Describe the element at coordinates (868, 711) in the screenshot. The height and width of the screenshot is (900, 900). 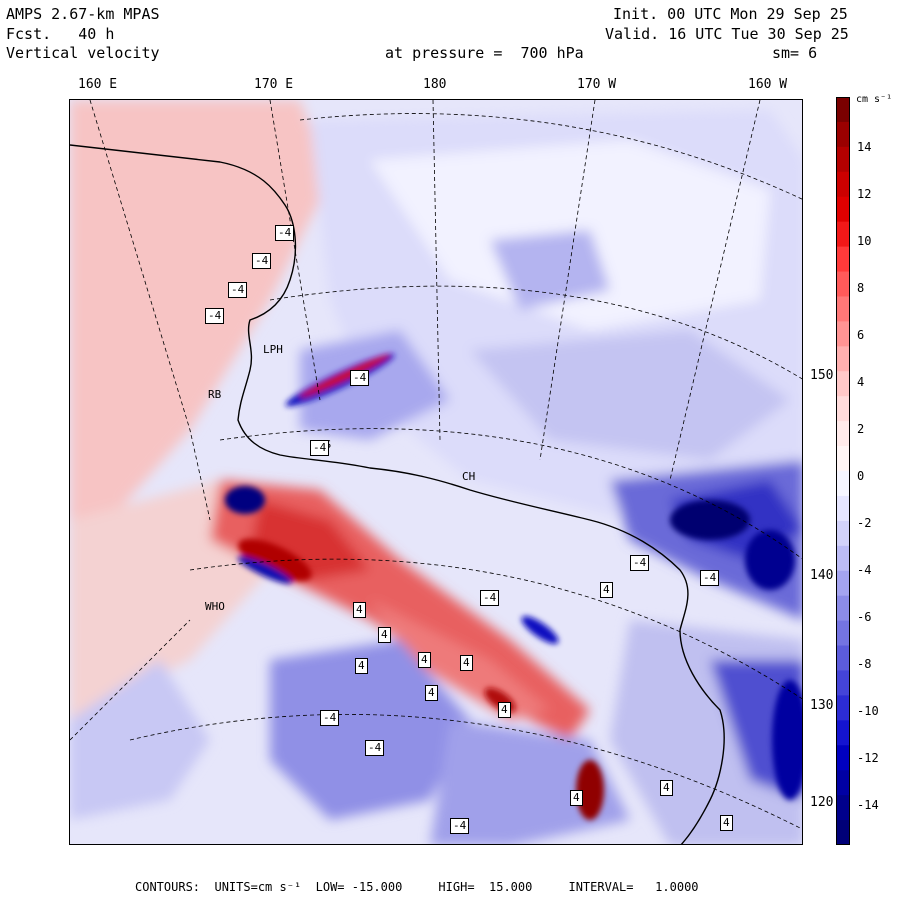
I see `colorbar-tick-label: -10` at that location.